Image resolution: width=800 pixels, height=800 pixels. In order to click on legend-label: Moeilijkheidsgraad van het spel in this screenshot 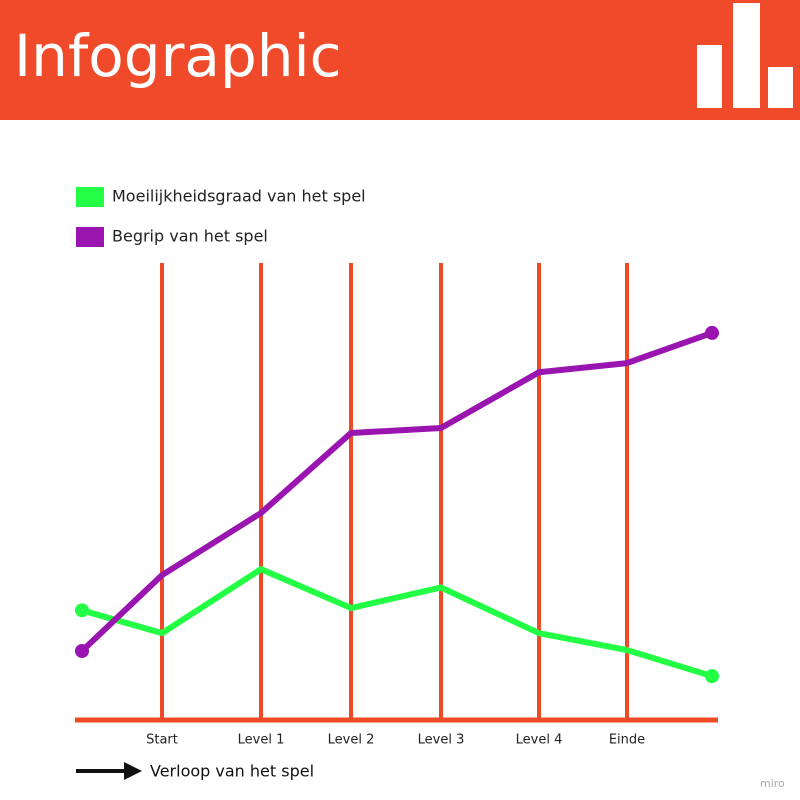, I will do `click(239, 196)`.